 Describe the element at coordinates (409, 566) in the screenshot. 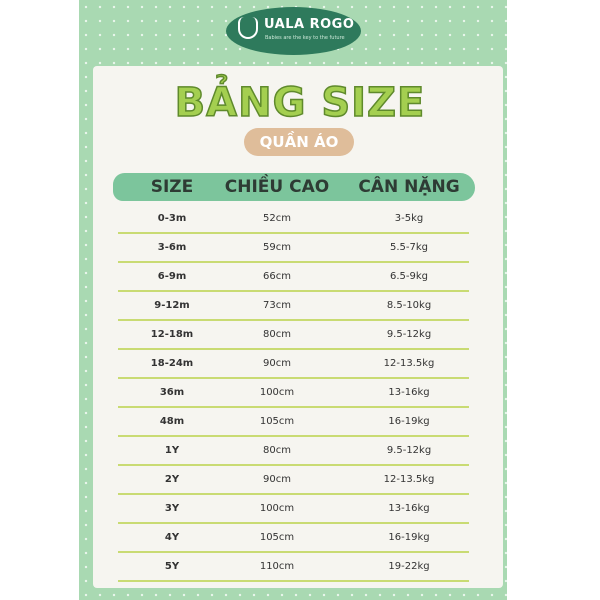

I see `cell-weight: 19-22kg` at that location.